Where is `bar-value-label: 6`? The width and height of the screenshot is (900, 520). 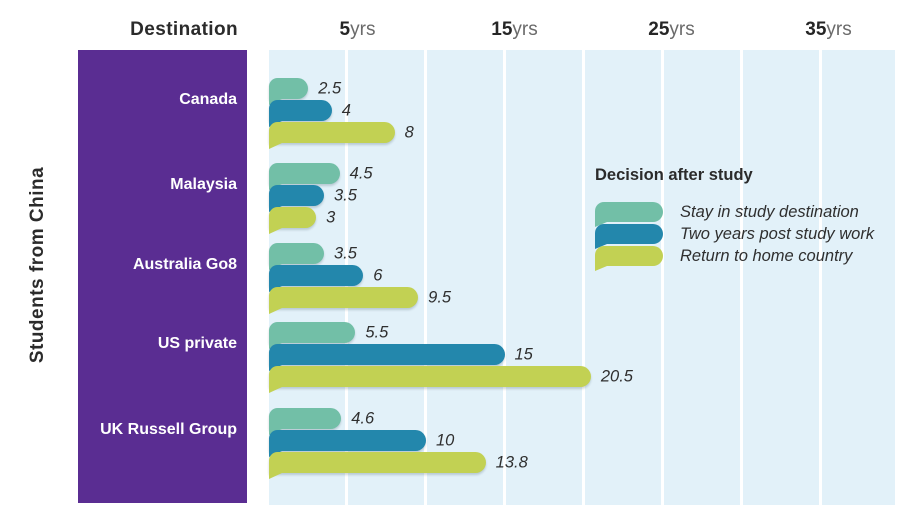
bar-value-label: 6 is located at coordinates (378, 275).